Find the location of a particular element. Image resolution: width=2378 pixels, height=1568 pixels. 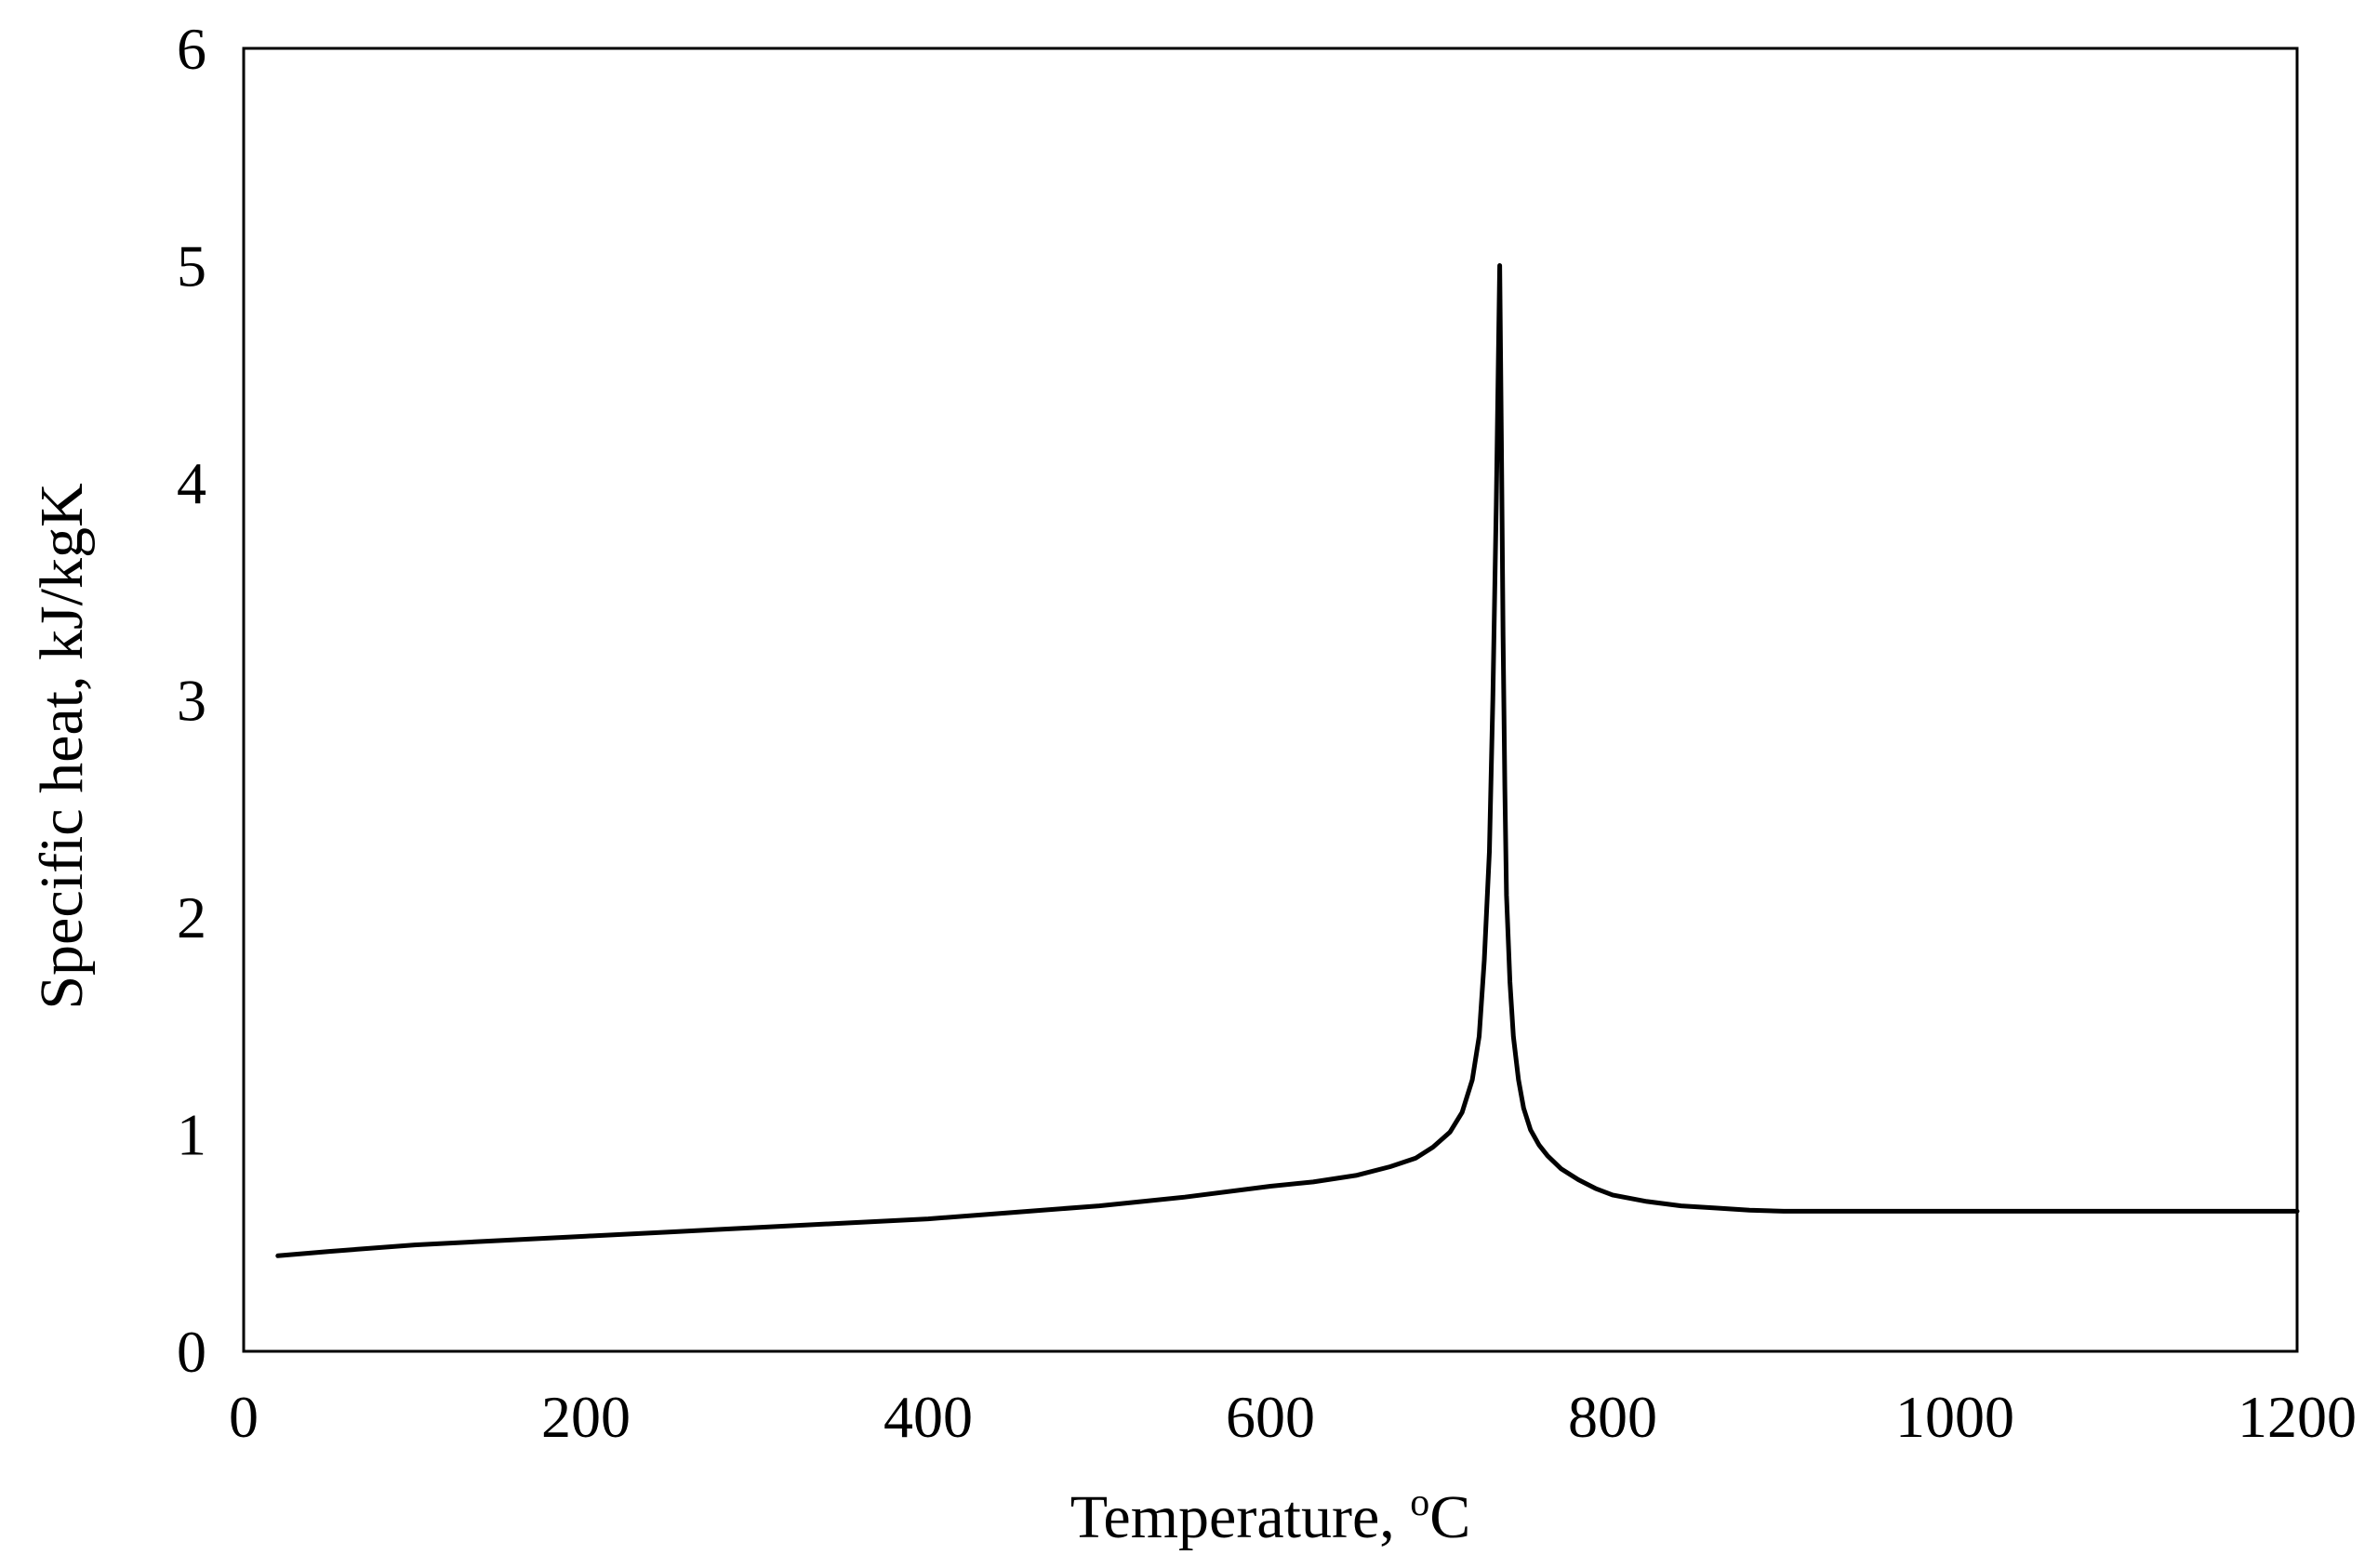

x-tick-label: 600 is located at coordinates (1270, 1417).